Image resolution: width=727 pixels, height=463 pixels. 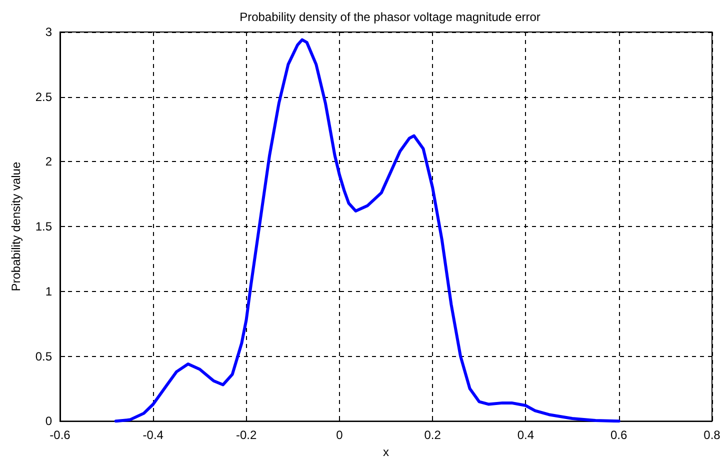 What do you see at coordinates (712, 435) in the screenshot?
I see `x-tick-label: 0.8` at bounding box center [712, 435].